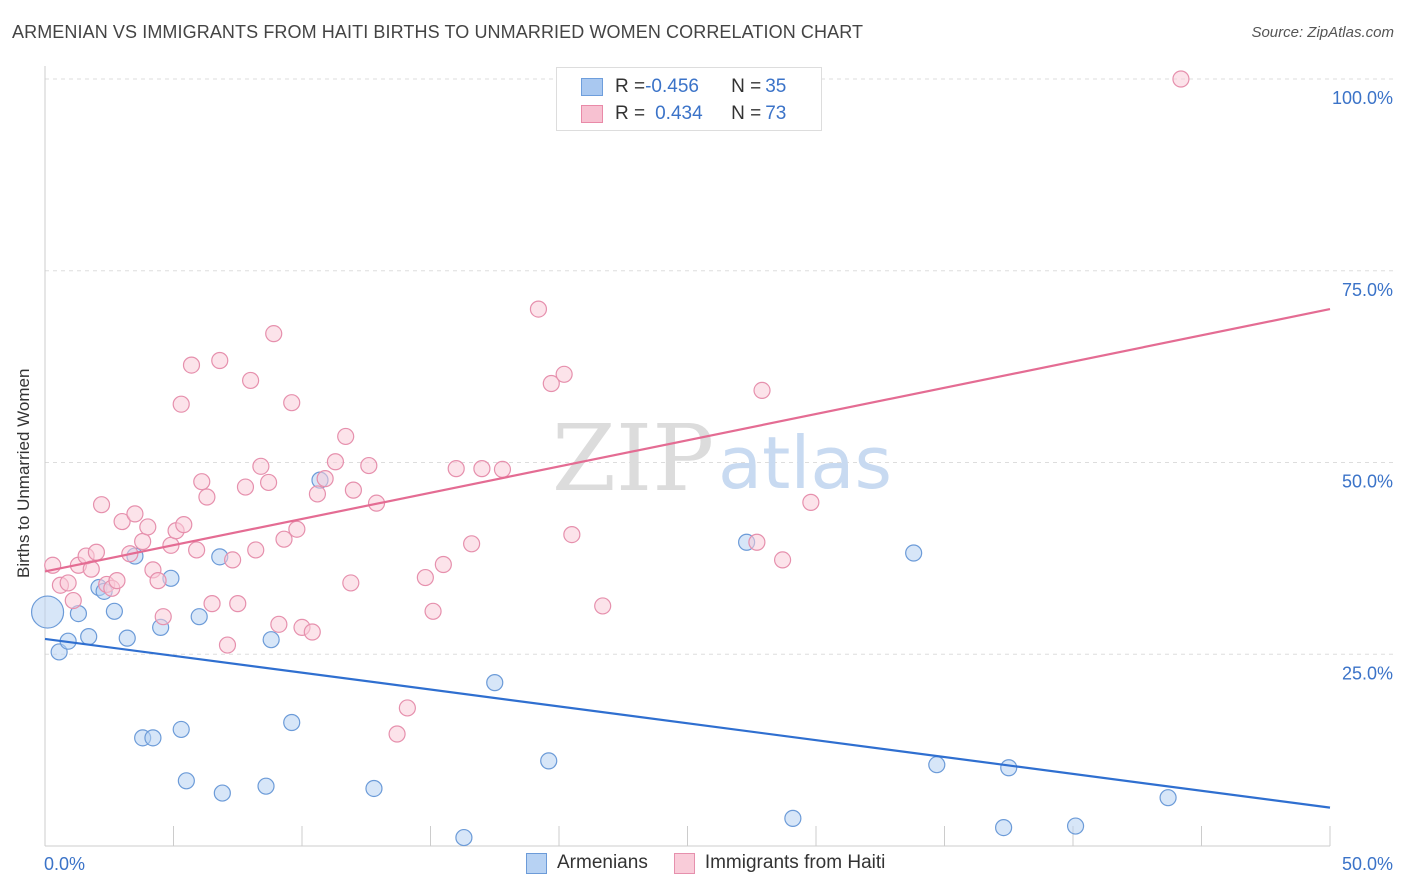 This screenshot has height=892, width=1406. I want to click on legend-swatch-blue, so click(592, 87).